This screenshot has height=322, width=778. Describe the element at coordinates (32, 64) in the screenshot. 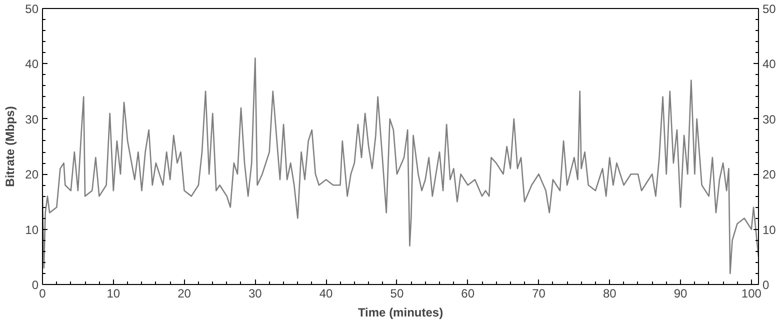

I see `y-tick-label: 40` at that location.